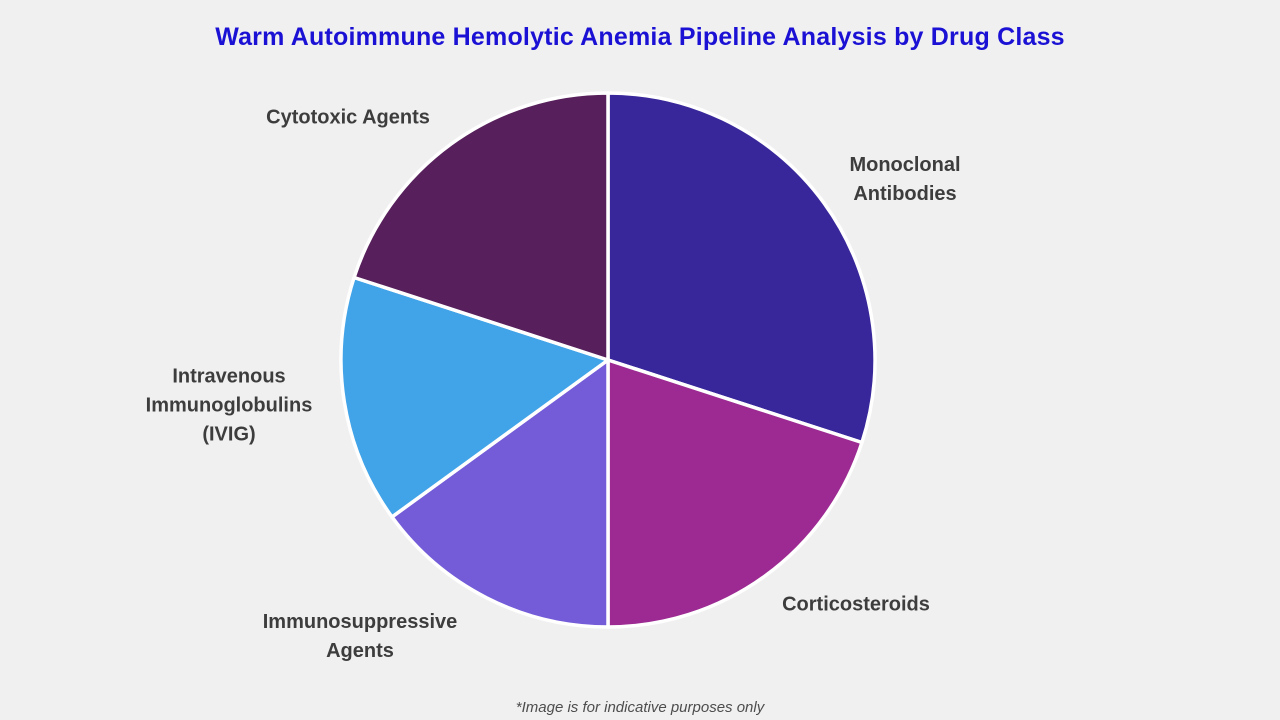  Describe the element at coordinates (905, 179) in the screenshot. I see `slice-label-monoclonal-antibodies: Monoclonal Antibodies` at that location.